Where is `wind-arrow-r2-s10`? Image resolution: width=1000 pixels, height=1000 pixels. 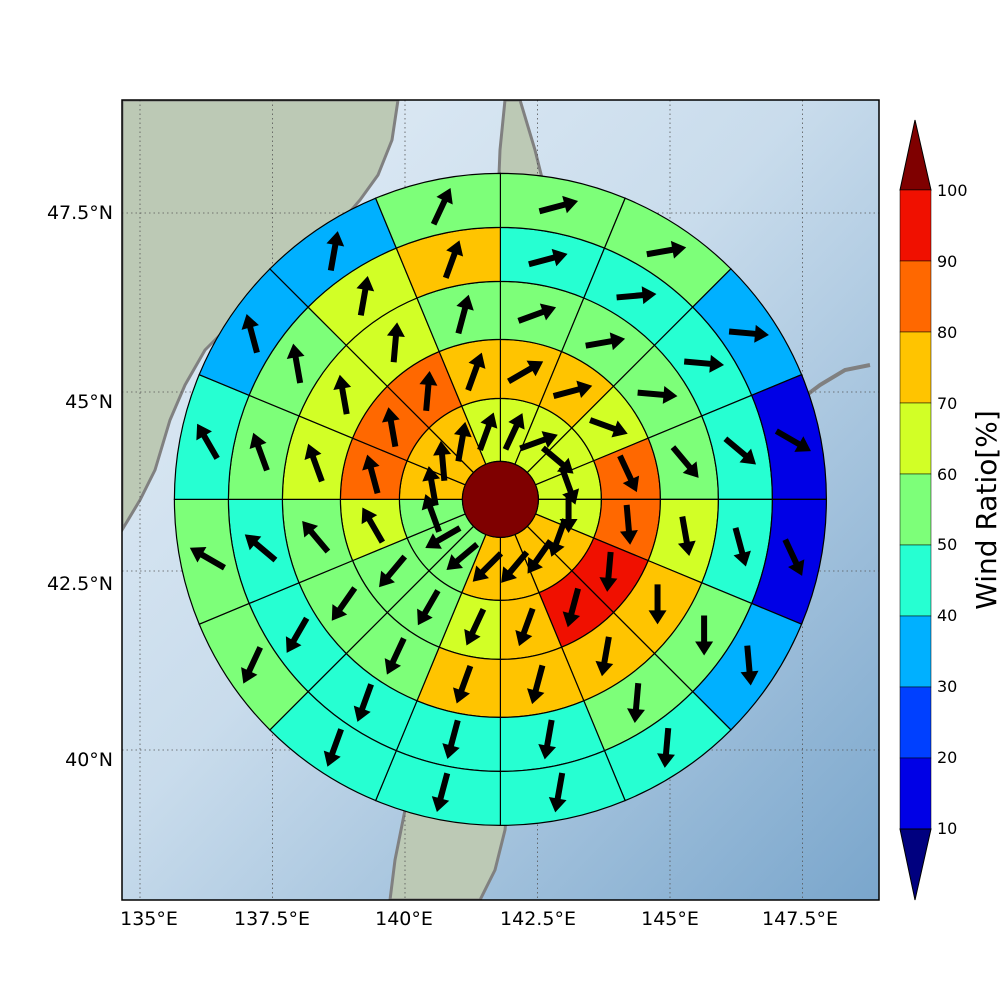 wind-arrow-r2-s10 is located at coordinates (344, 603).